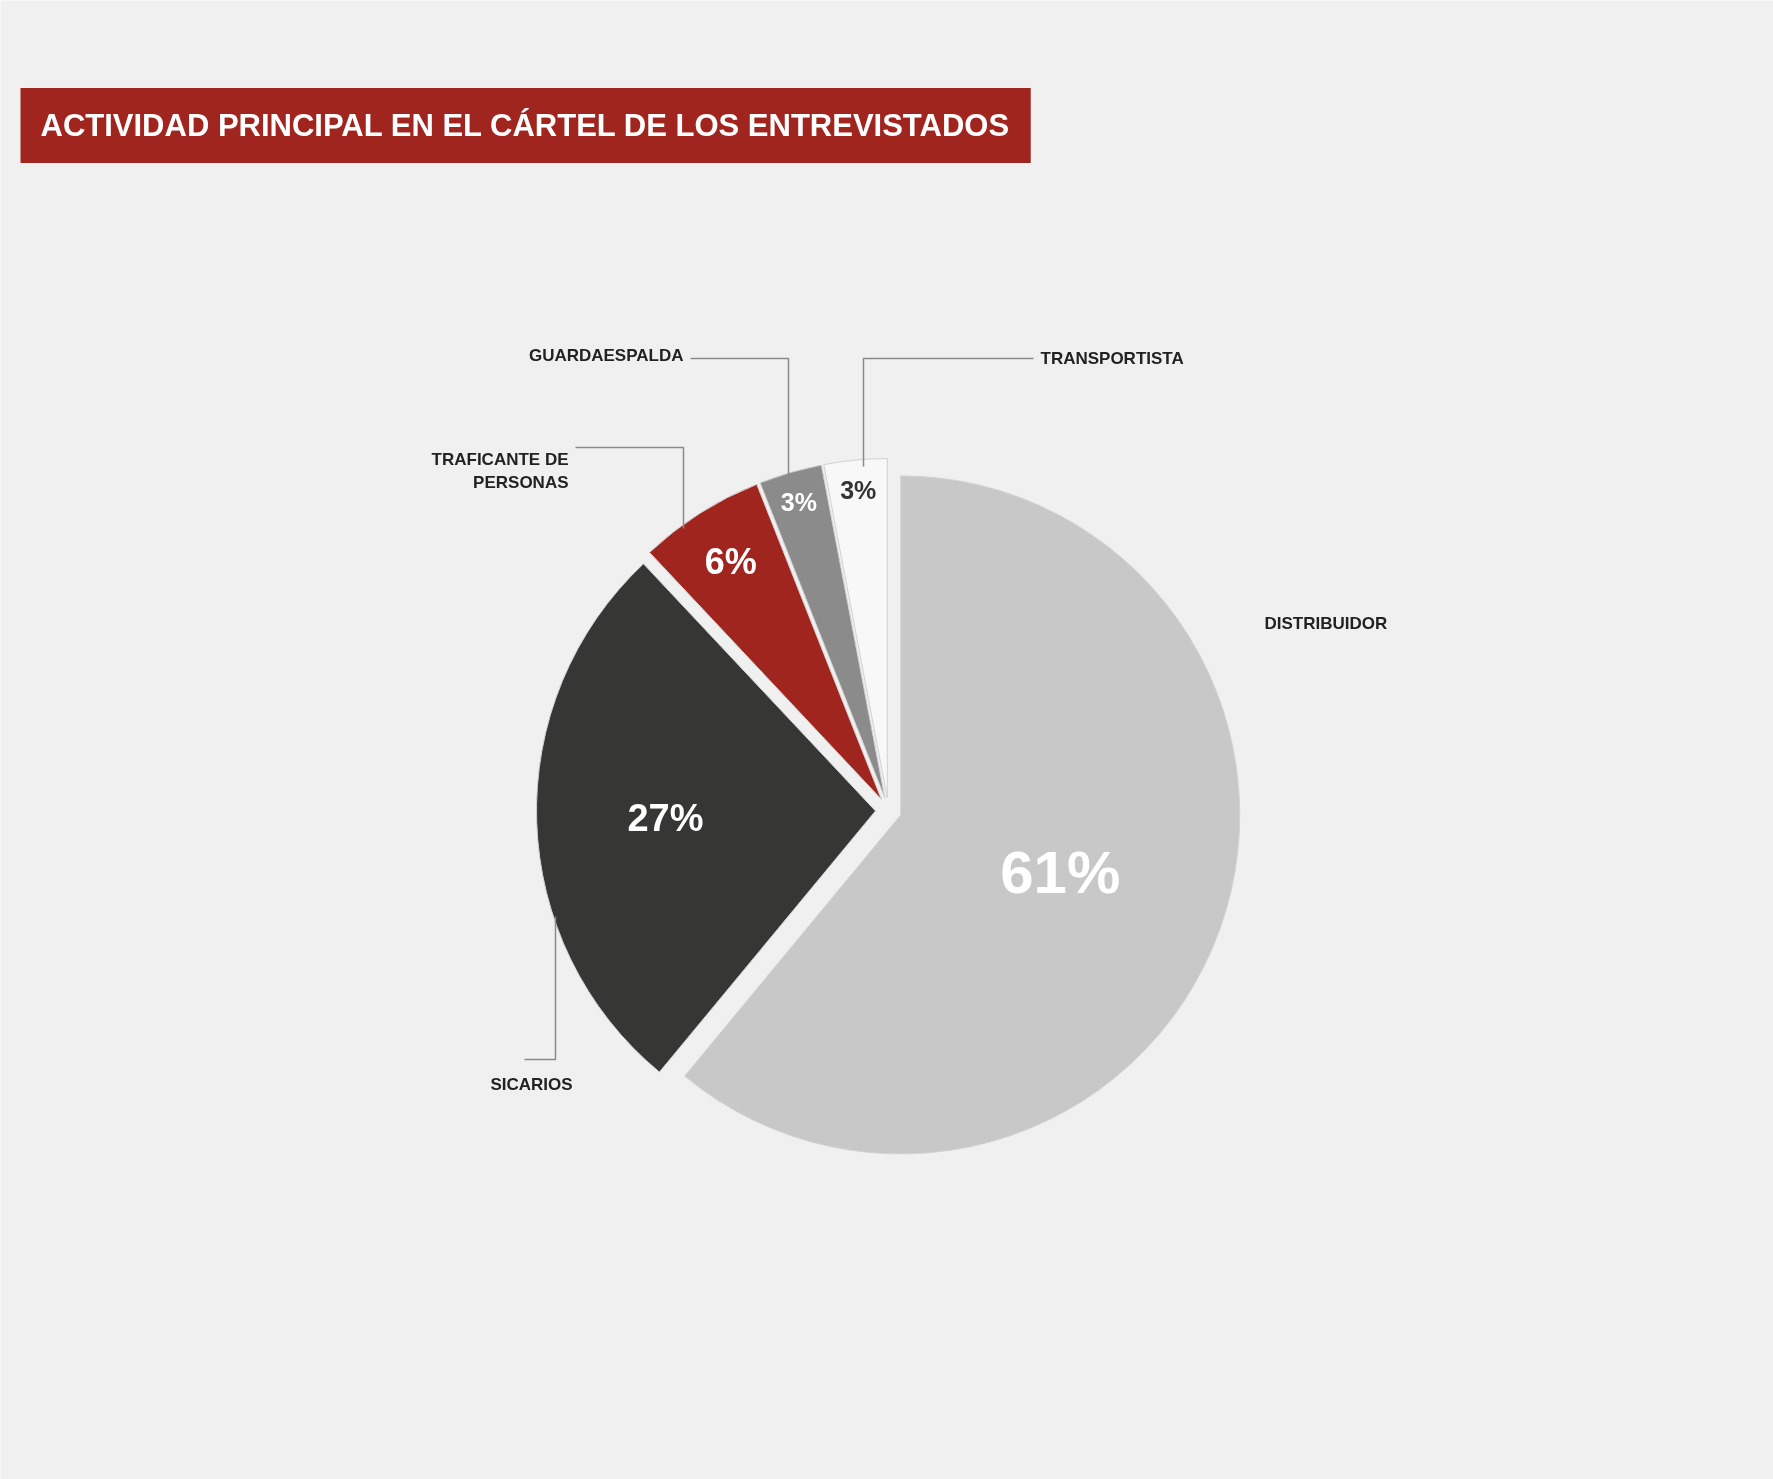 Image resolution: width=1773 pixels, height=1479 pixels. Describe the element at coordinates (1326, 623) in the screenshot. I see `slice-label: DISTRIBUIDOR` at that location.